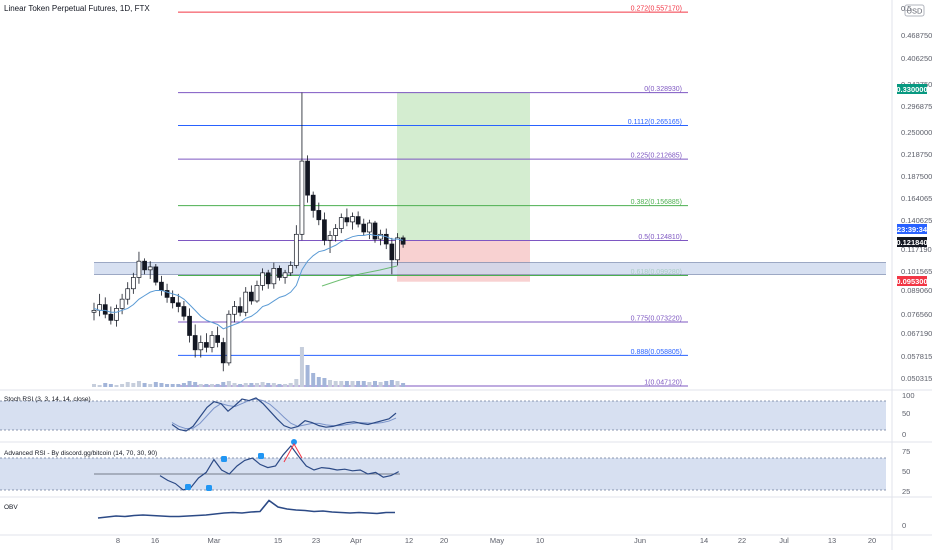  Describe the element at coordinates (916, 154) in the screenshot. I see `price-tick-label: 0.218750` at that location.